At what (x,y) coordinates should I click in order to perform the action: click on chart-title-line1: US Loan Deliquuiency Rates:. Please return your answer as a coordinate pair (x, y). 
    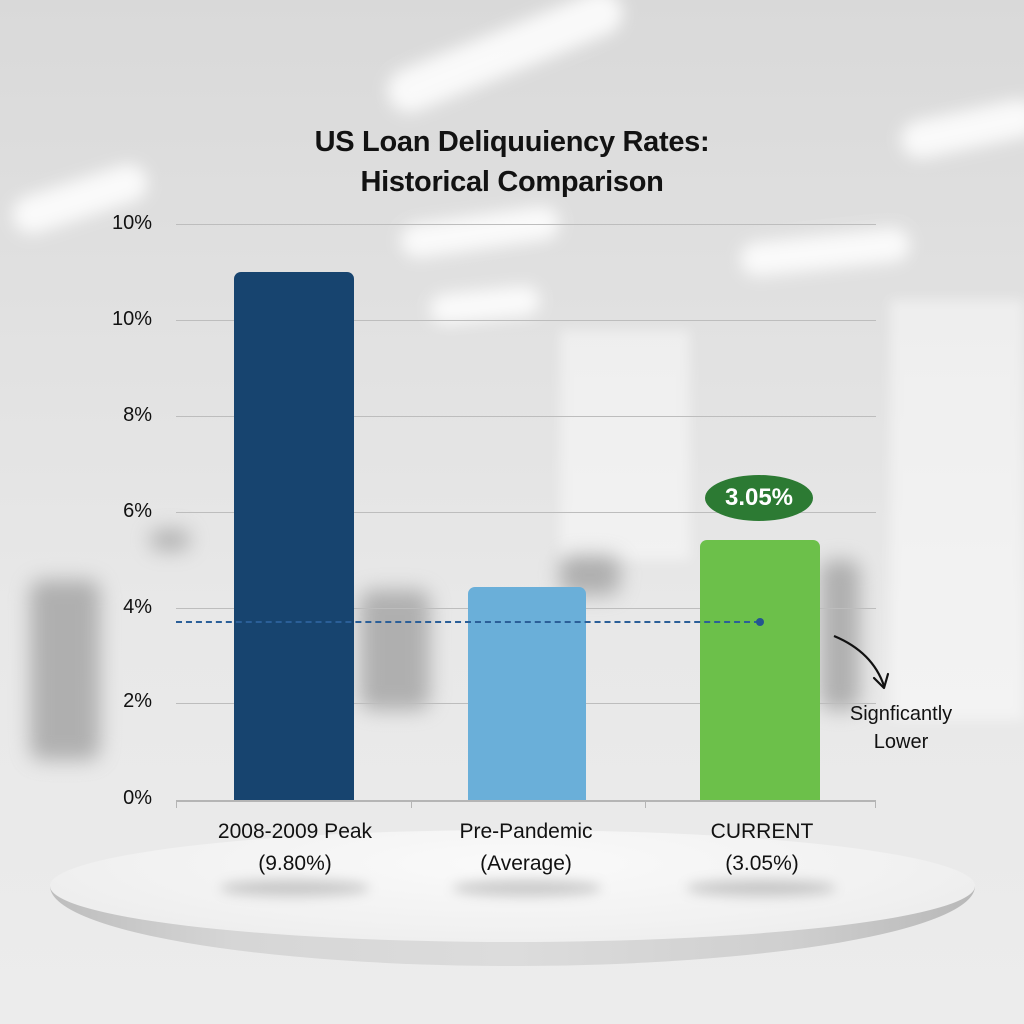
    Looking at the image, I should click on (512, 142).